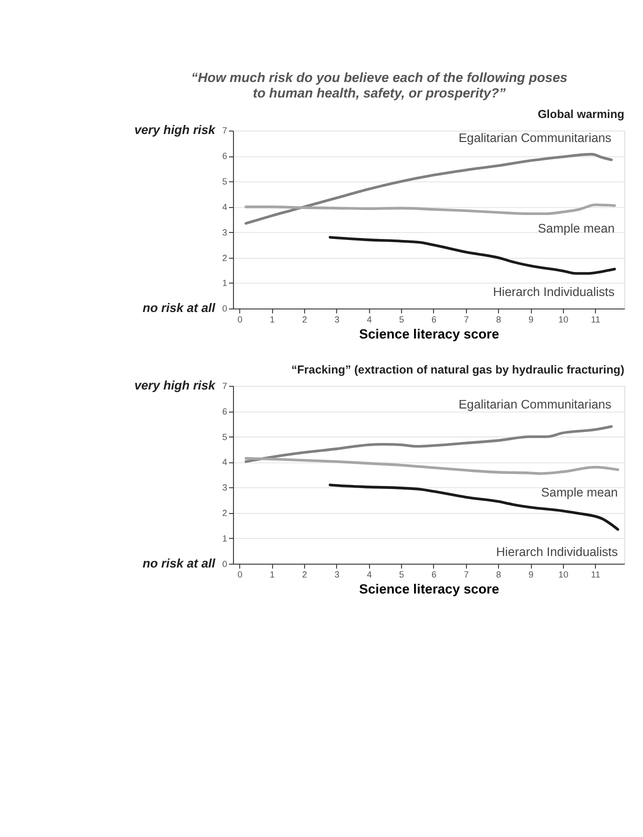 The image size is (643, 837). What do you see at coordinates (581, 115) in the screenshot?
I see `chart-subtitle: Global warming` at bounding box center [581, 115].